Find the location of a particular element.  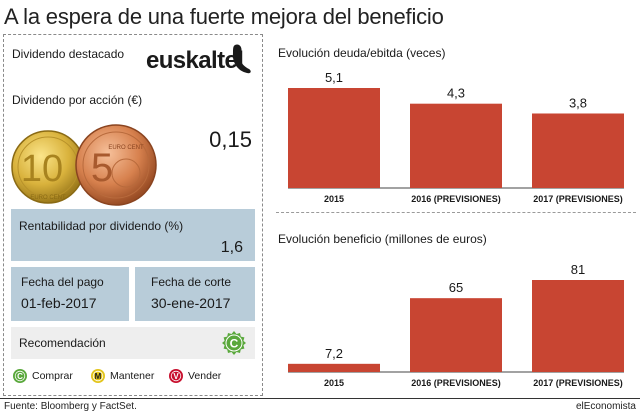

legend-sell-label: Vender is located at coordinates (205, 376).